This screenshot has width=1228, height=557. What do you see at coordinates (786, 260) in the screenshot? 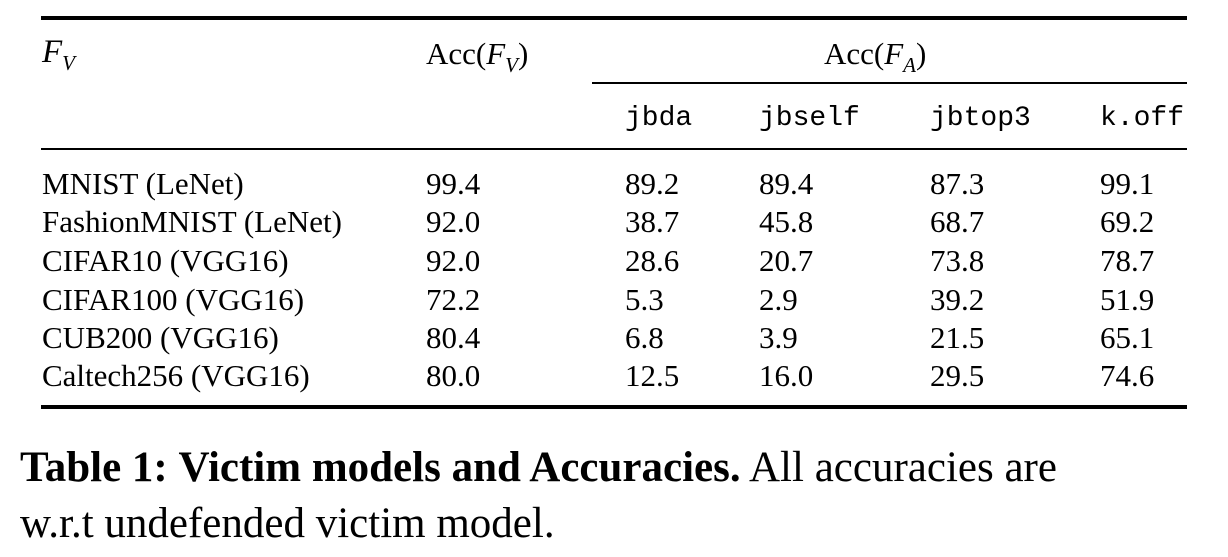
I see `row-jbself: 20.7` at bounding box center [786, 260].